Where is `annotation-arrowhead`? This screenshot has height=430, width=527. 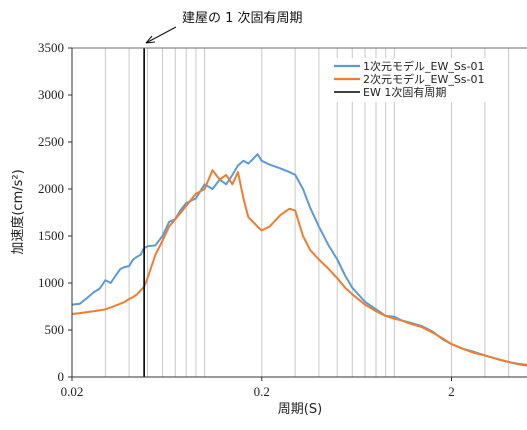 annotation-arrowhead is located at coordinates (150, 39).